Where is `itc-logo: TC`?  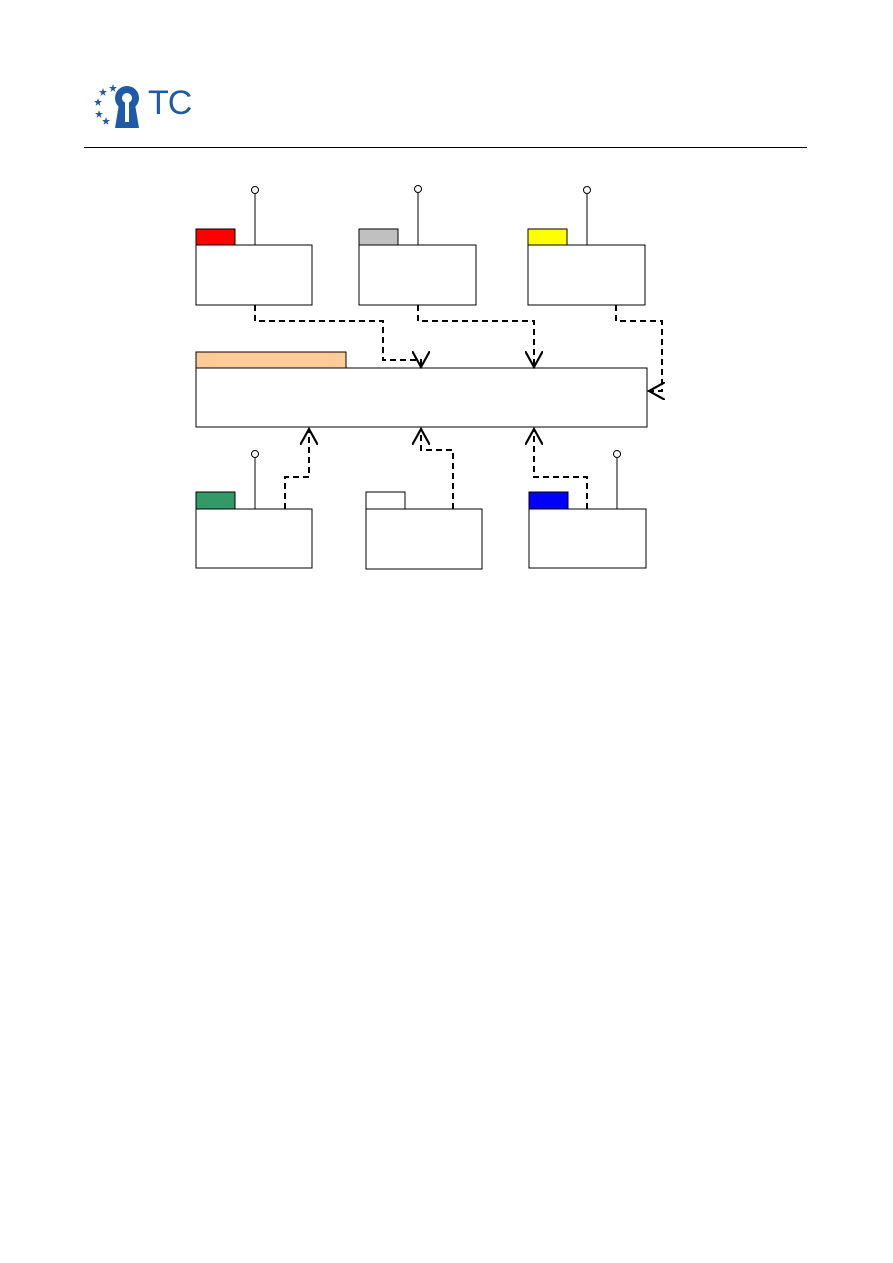
itc-logo: TC is located at coordinates (144, 107).